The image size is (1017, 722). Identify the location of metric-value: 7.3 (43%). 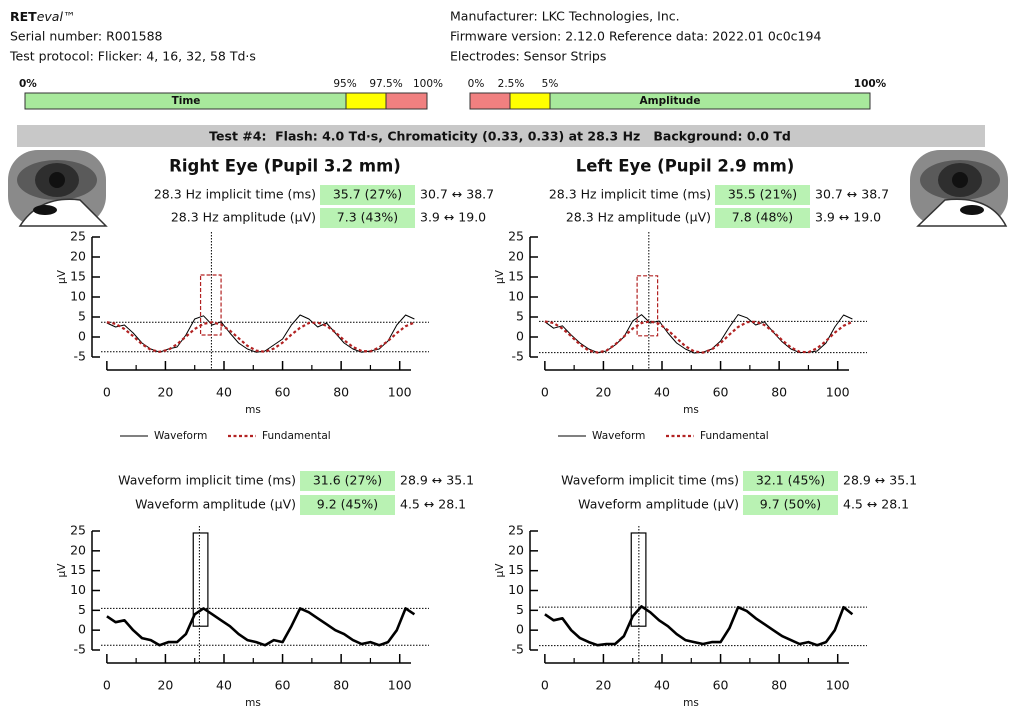
(367, 217).